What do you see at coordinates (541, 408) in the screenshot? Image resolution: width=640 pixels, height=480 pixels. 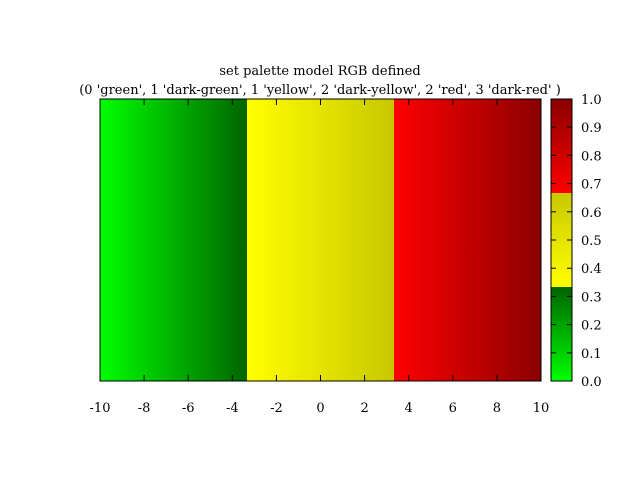 I see `x-tick-label: 10` at bounding box center [541, 408].